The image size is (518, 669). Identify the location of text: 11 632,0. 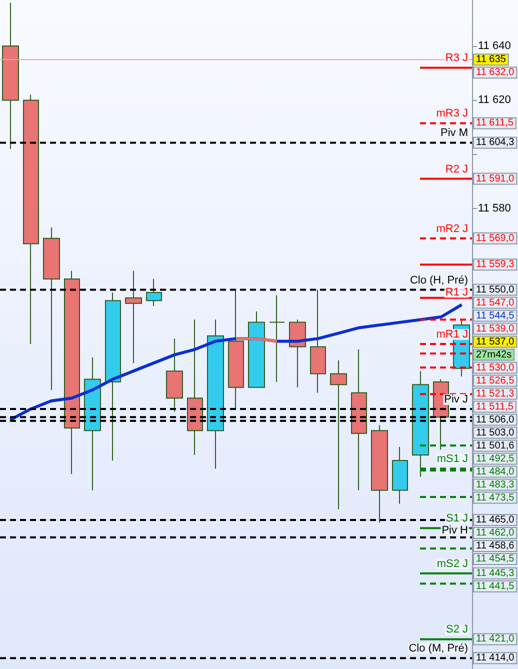
(495, 72).